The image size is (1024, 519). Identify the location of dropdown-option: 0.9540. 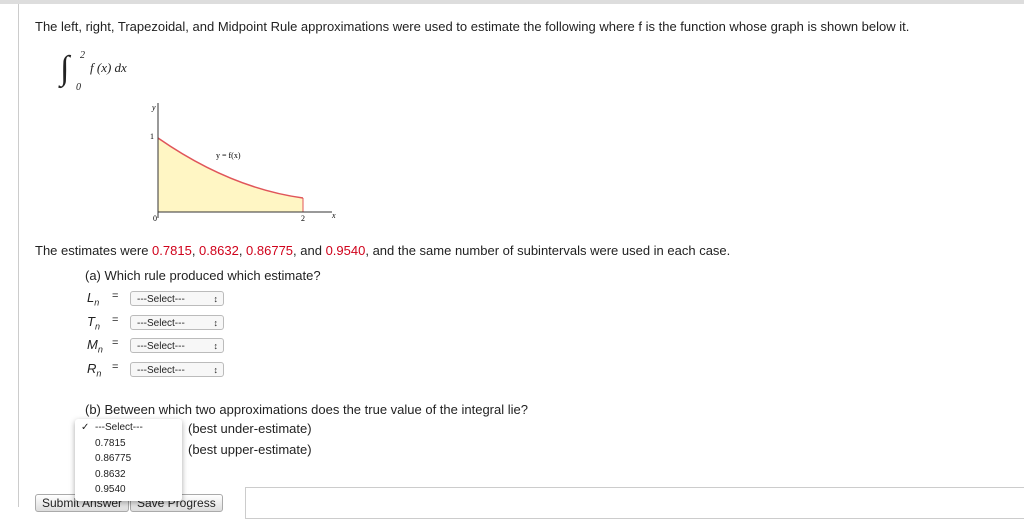
(128, 491).